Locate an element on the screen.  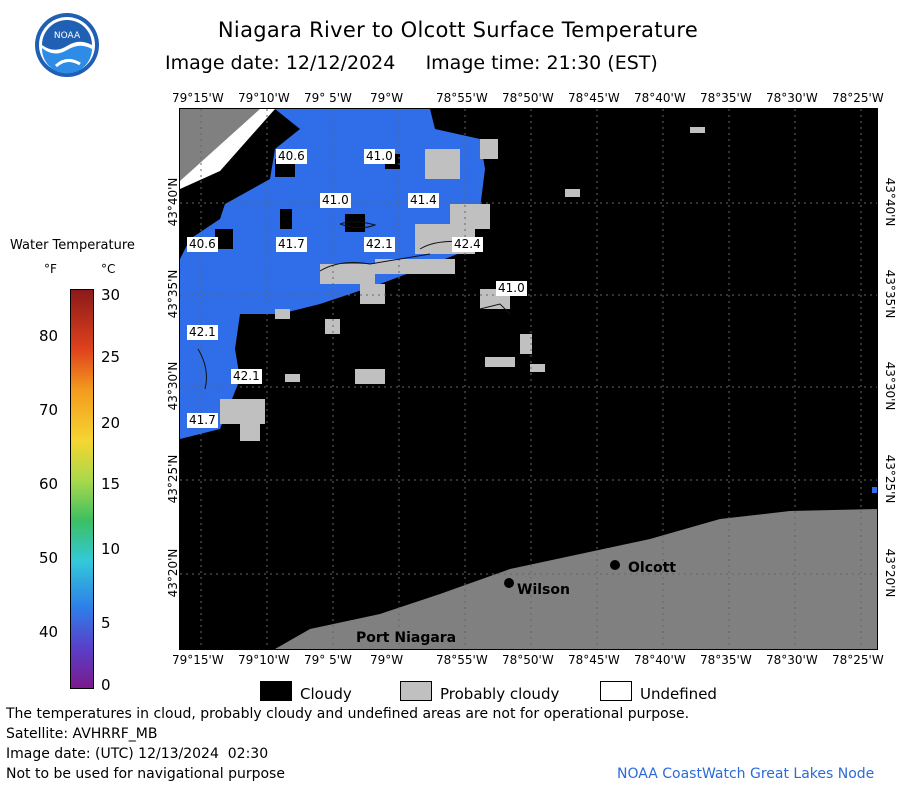
celsius-tick: 25 is located at coordinates (111, 357).